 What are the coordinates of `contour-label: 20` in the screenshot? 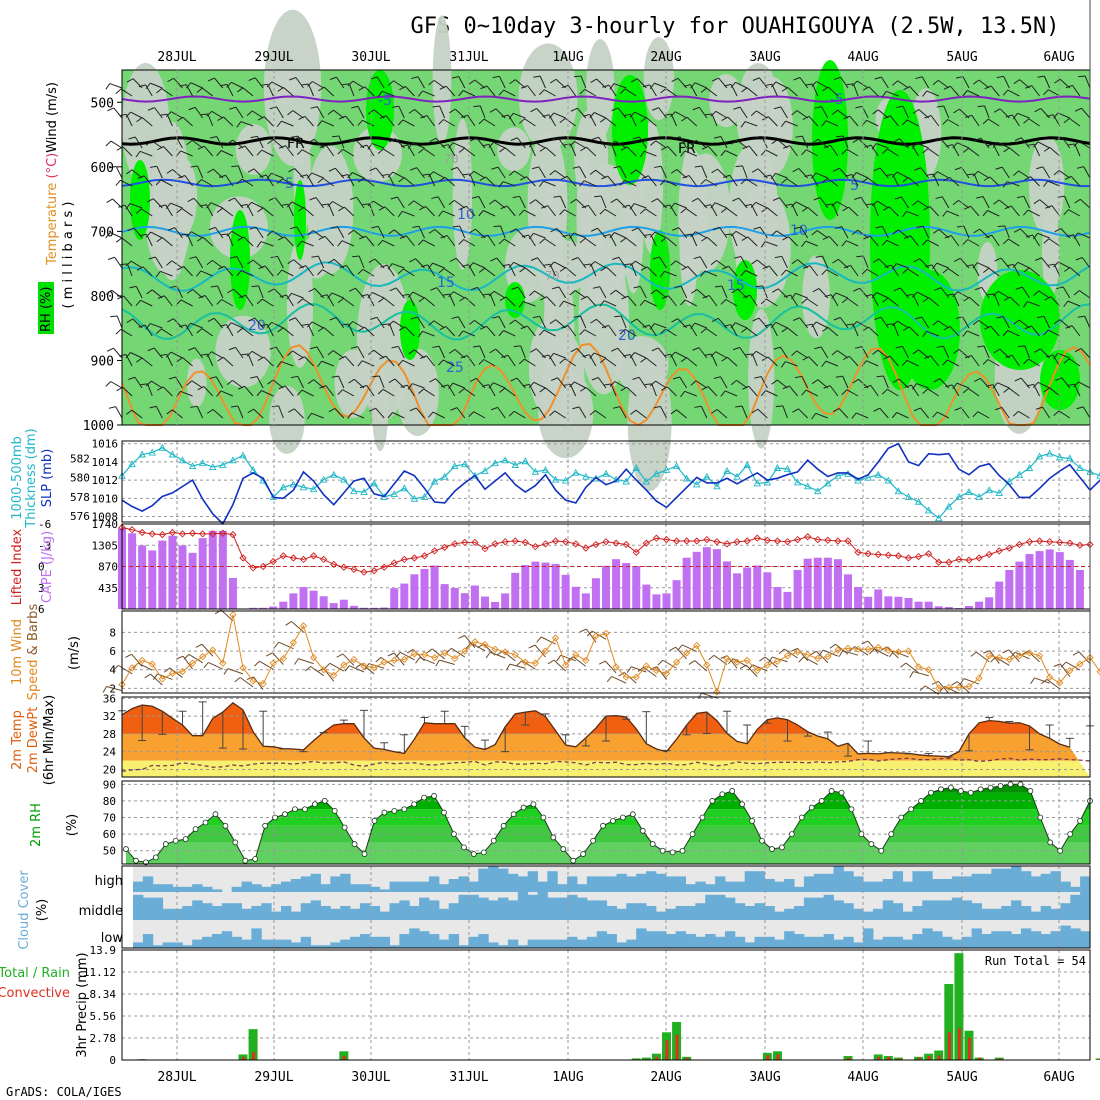 It's located at (257, 326).